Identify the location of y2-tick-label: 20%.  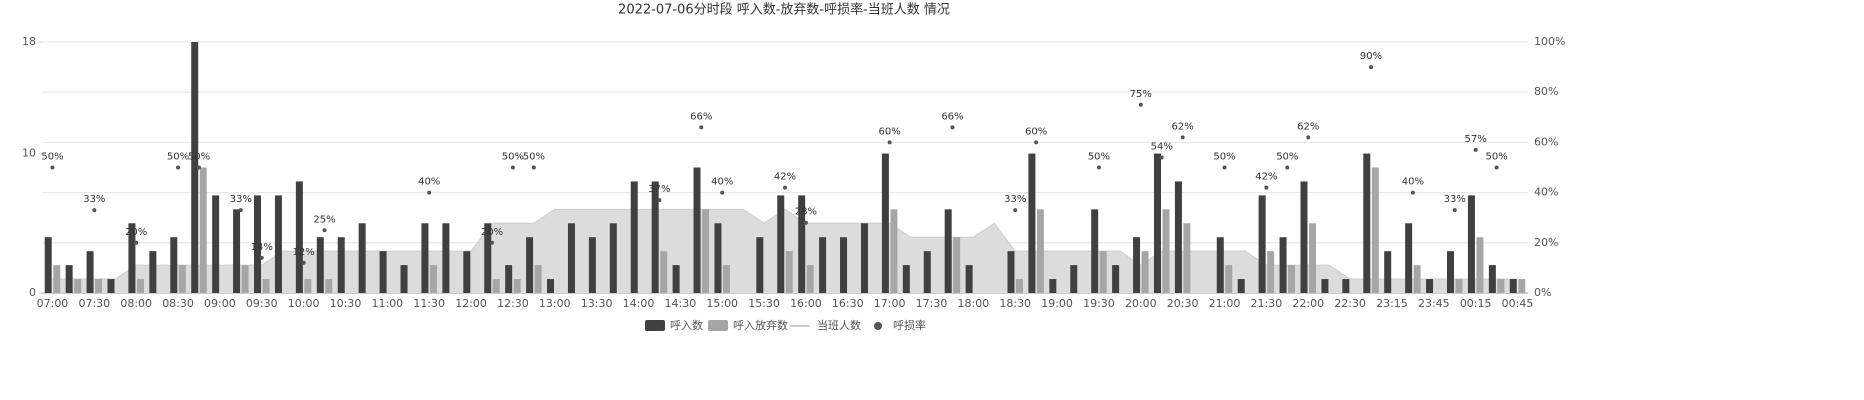
(1546, 242).